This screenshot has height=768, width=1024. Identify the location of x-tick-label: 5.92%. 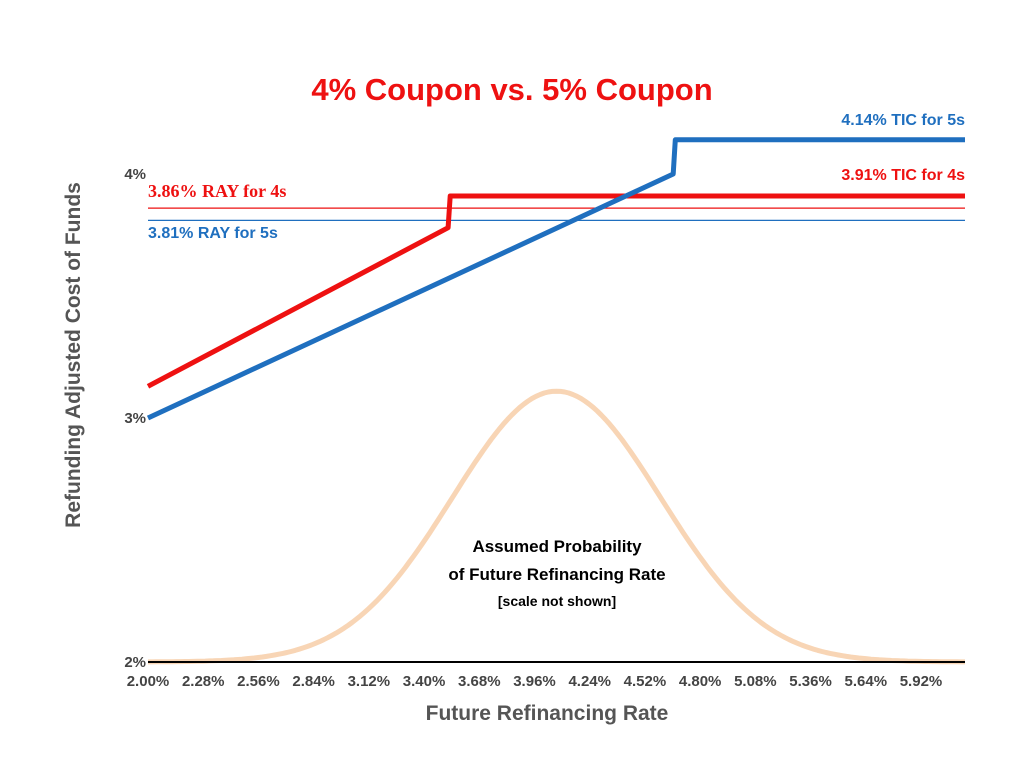
(921, 681).